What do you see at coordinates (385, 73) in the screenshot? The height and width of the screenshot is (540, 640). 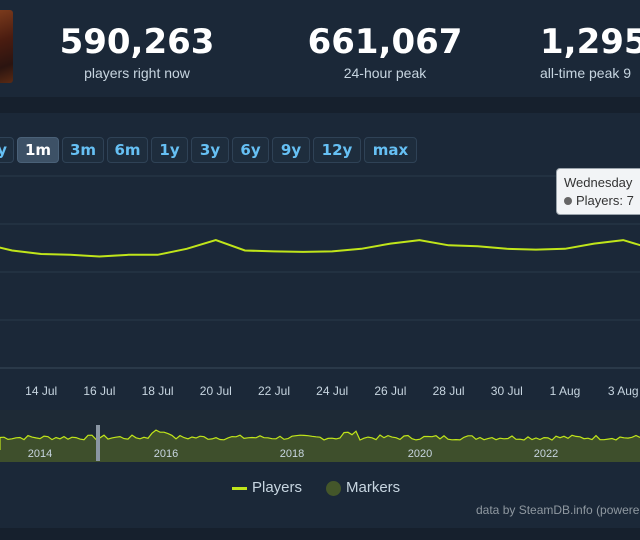 I see `peak24-label: 24-hour peak` at bounding box center [385, 73].